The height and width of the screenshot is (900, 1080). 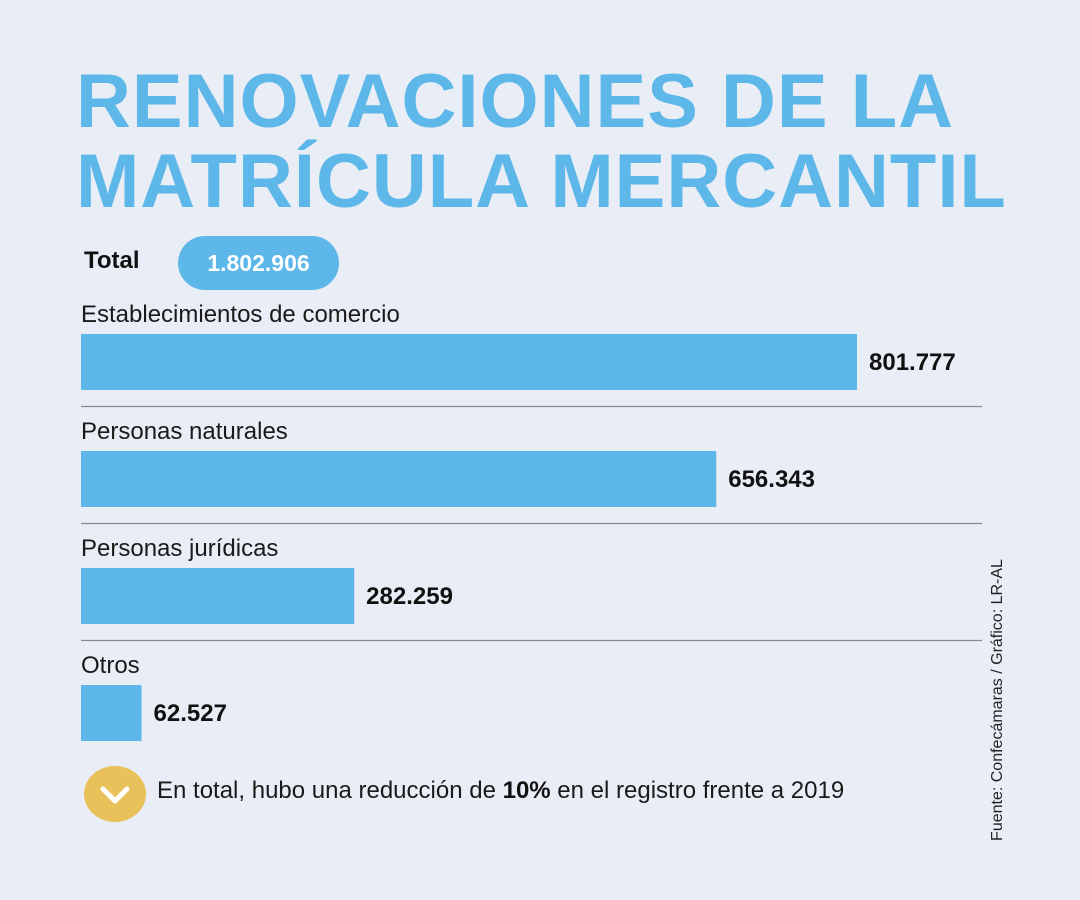 I want to click on category-label: Personas naturales, so click(x=184, y=431).